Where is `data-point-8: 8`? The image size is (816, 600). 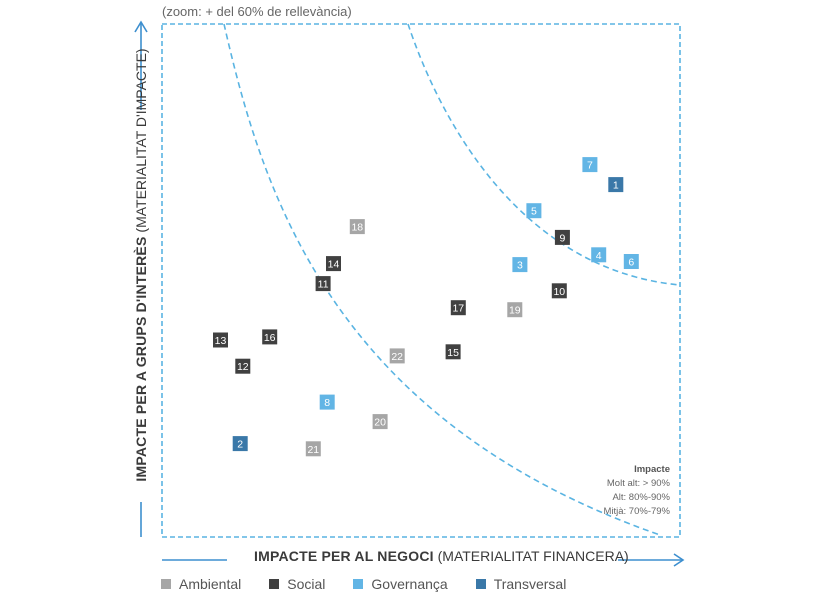
data-point-8: 8 is located at coordinates (327, 402).